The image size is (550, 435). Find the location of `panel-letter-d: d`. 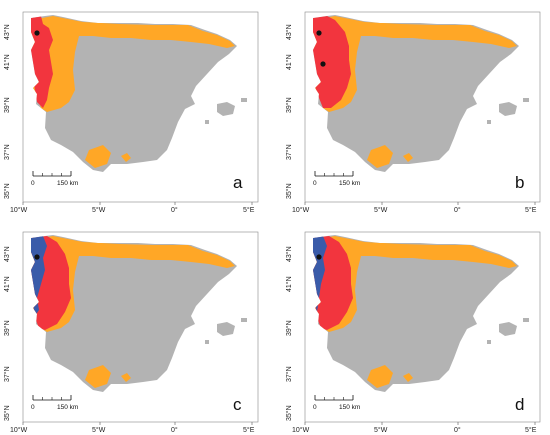

panel-letter-d: d is located at coordinates (519, 404).